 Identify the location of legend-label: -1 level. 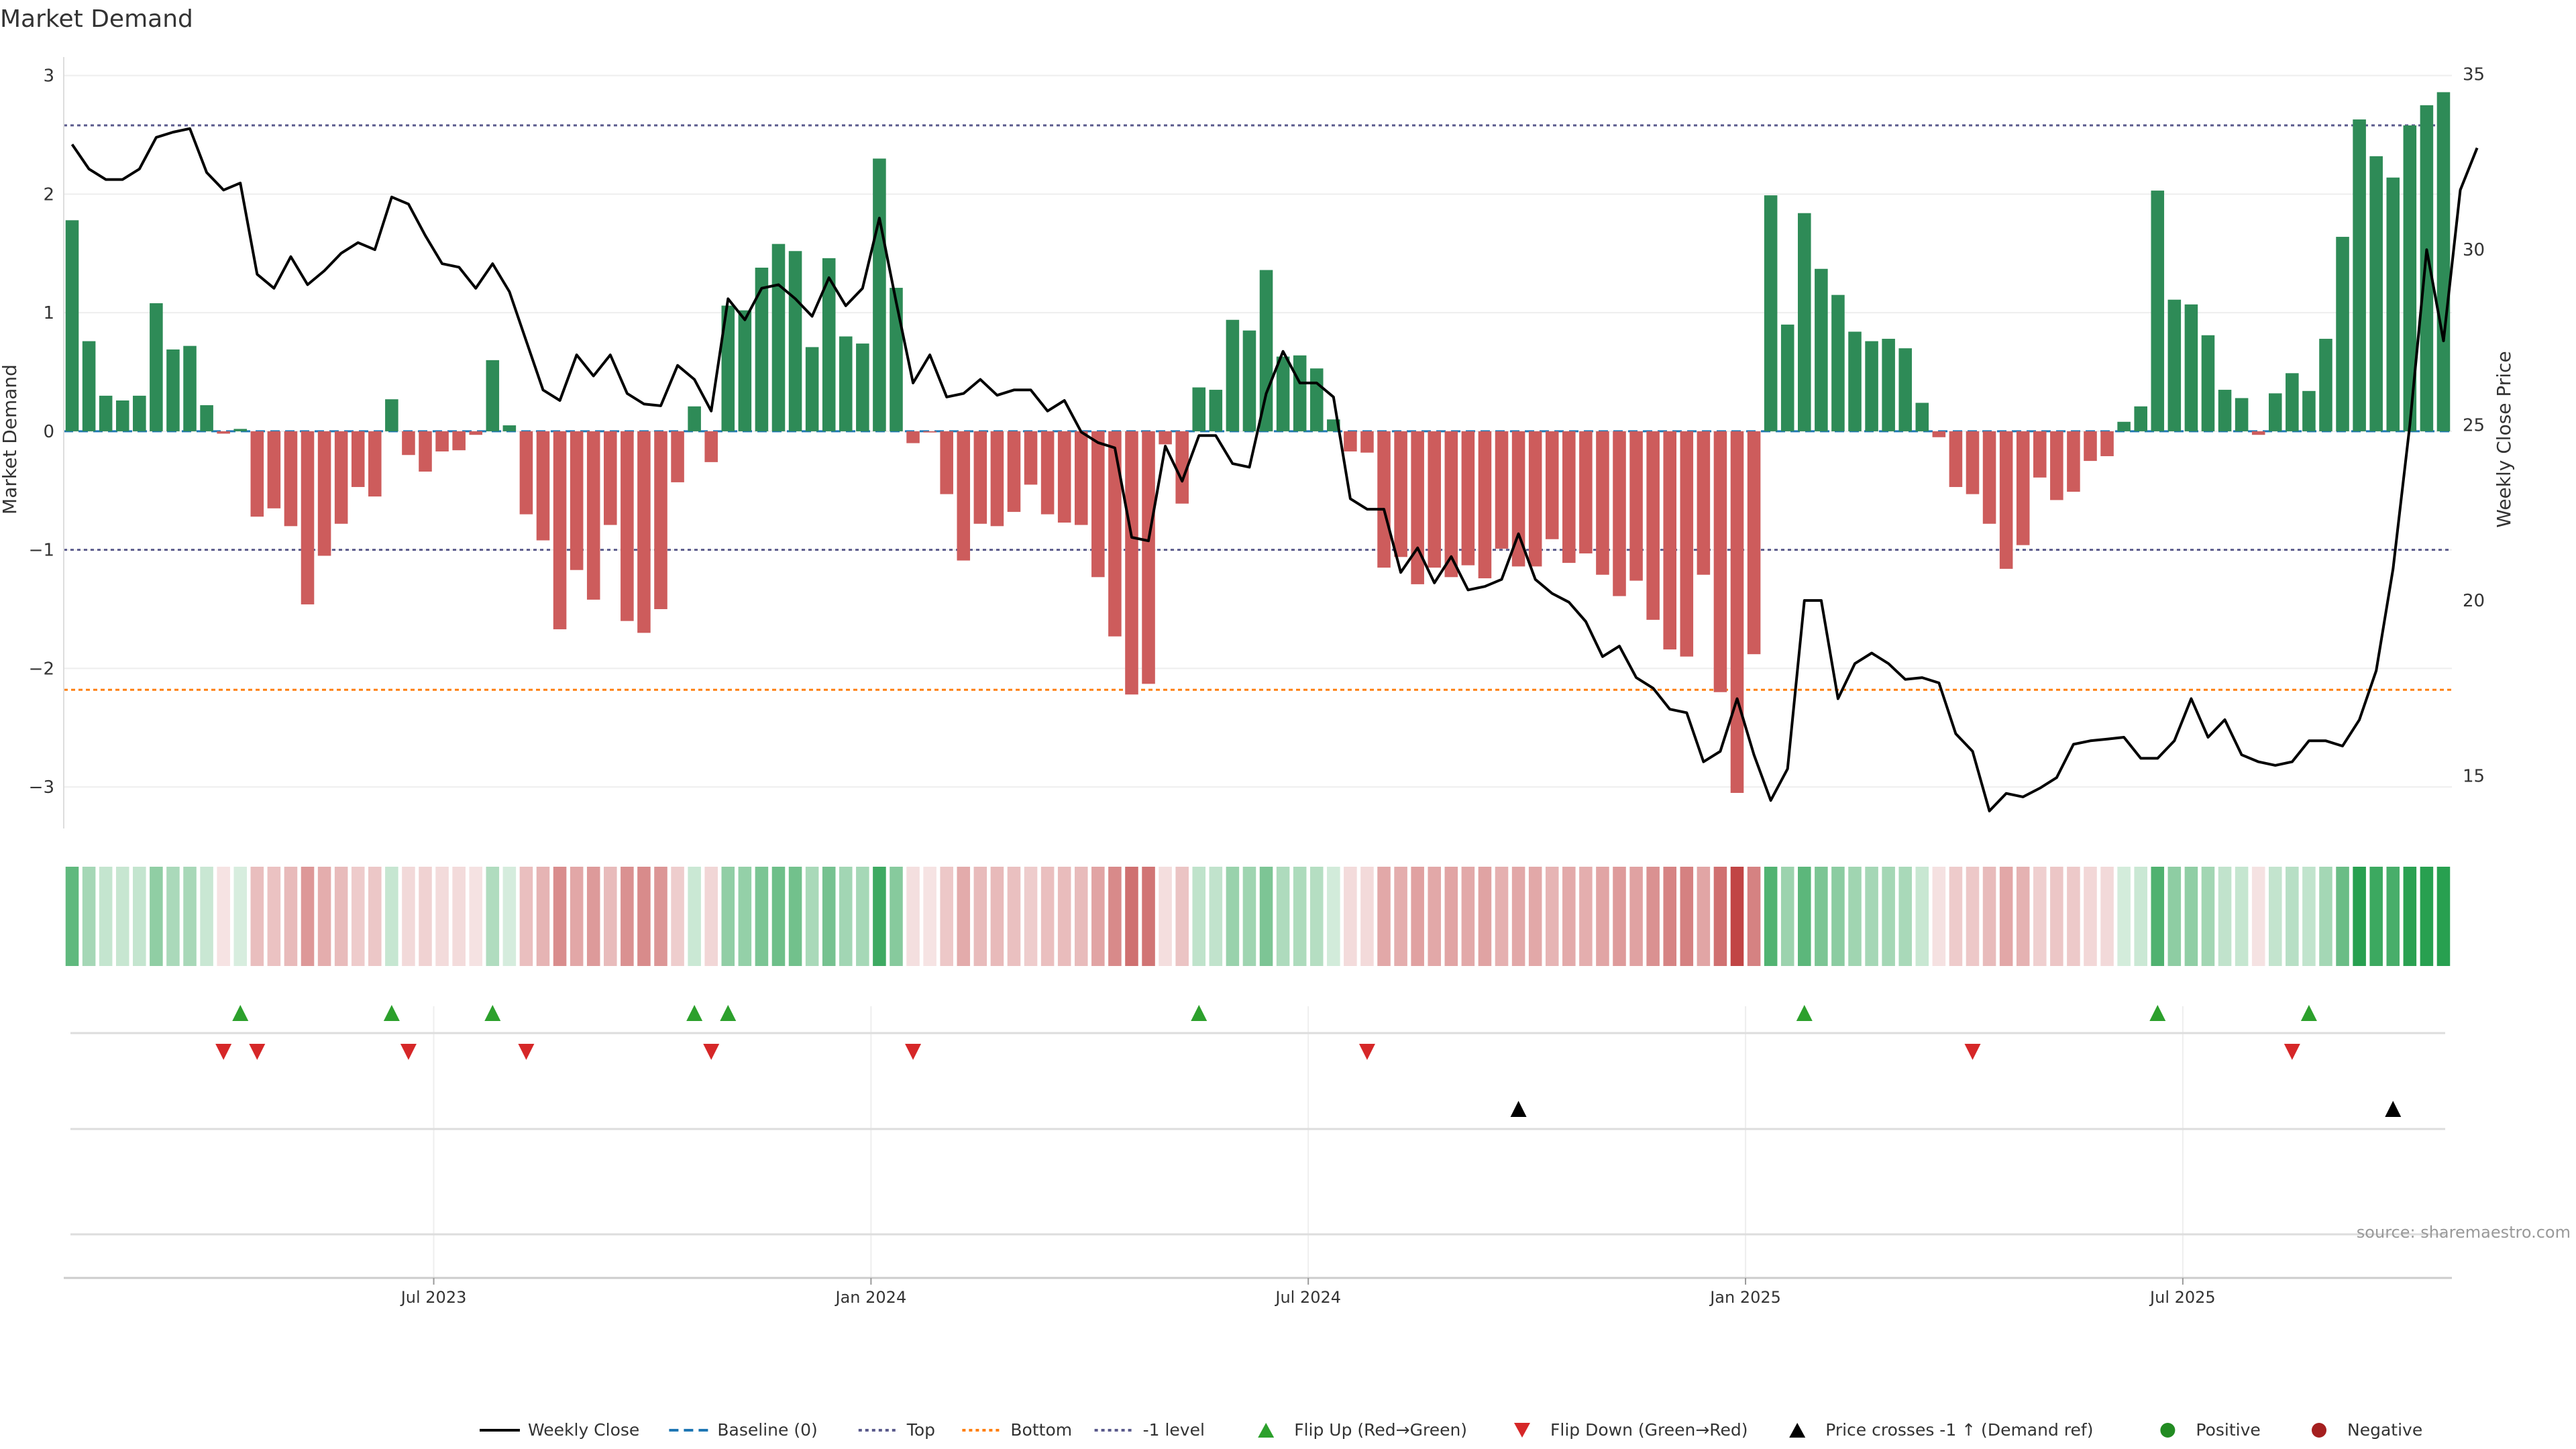
(1174, 1430).